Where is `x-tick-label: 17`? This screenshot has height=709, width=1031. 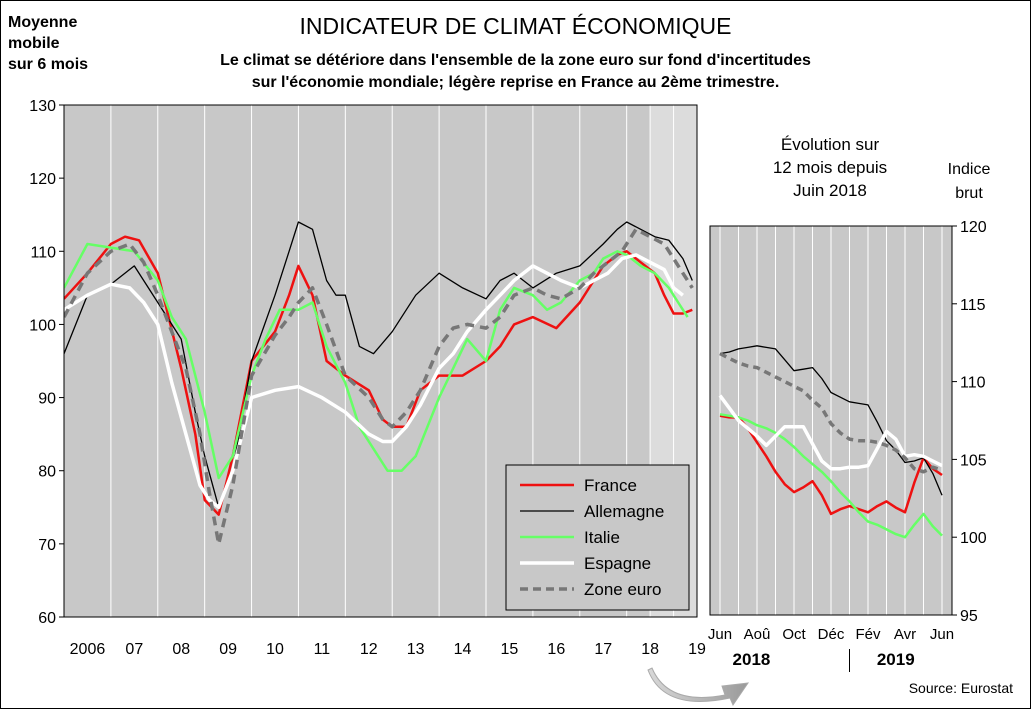
x-tick-label: 17 is located at coordinates (603, 649).